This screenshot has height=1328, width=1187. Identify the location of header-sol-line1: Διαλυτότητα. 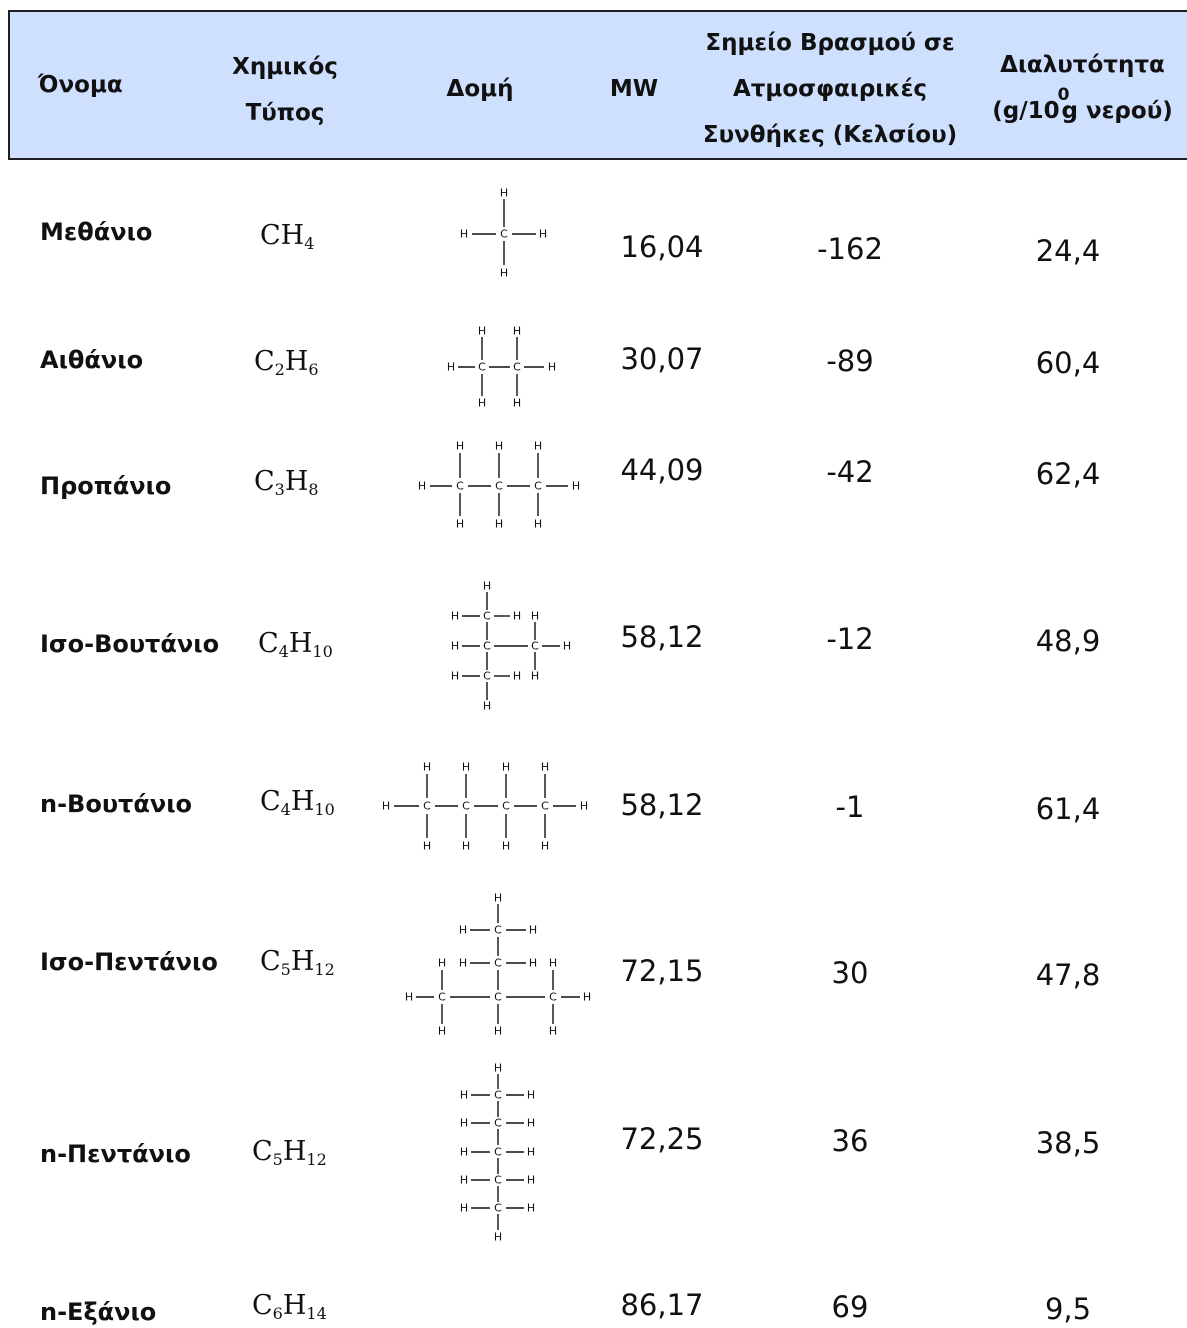
(1082, 65).